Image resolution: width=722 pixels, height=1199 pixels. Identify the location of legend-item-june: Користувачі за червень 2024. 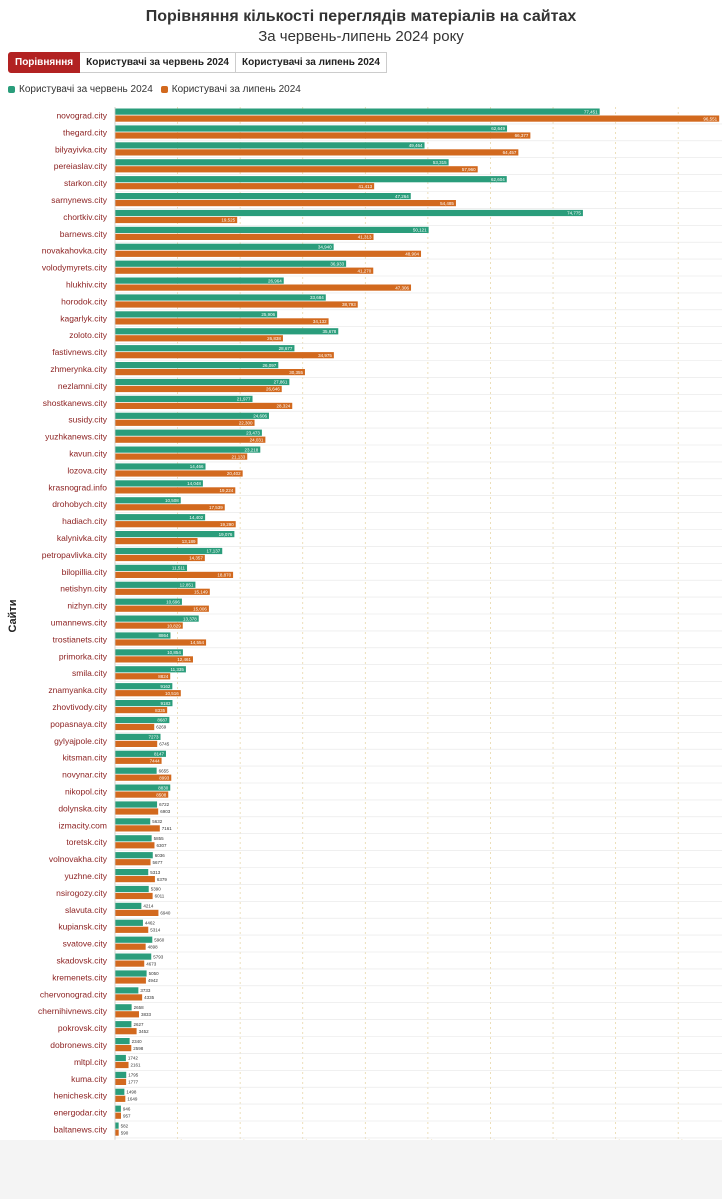
(80, 89).